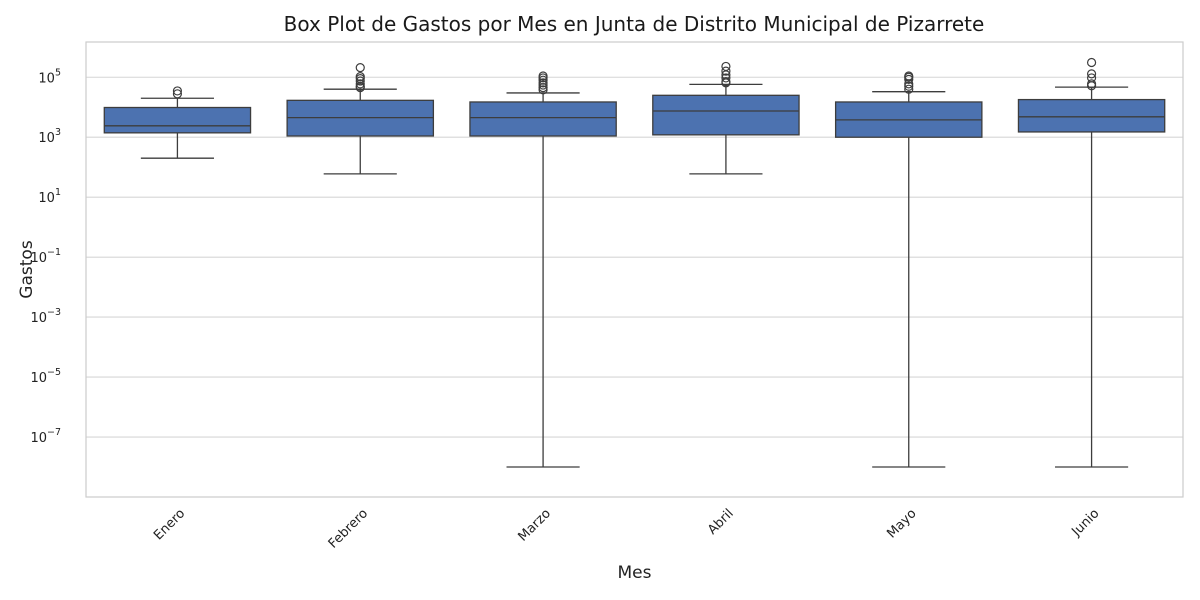 The image size is (1200, 600). I want to click on box-enero, so click(177, 122).